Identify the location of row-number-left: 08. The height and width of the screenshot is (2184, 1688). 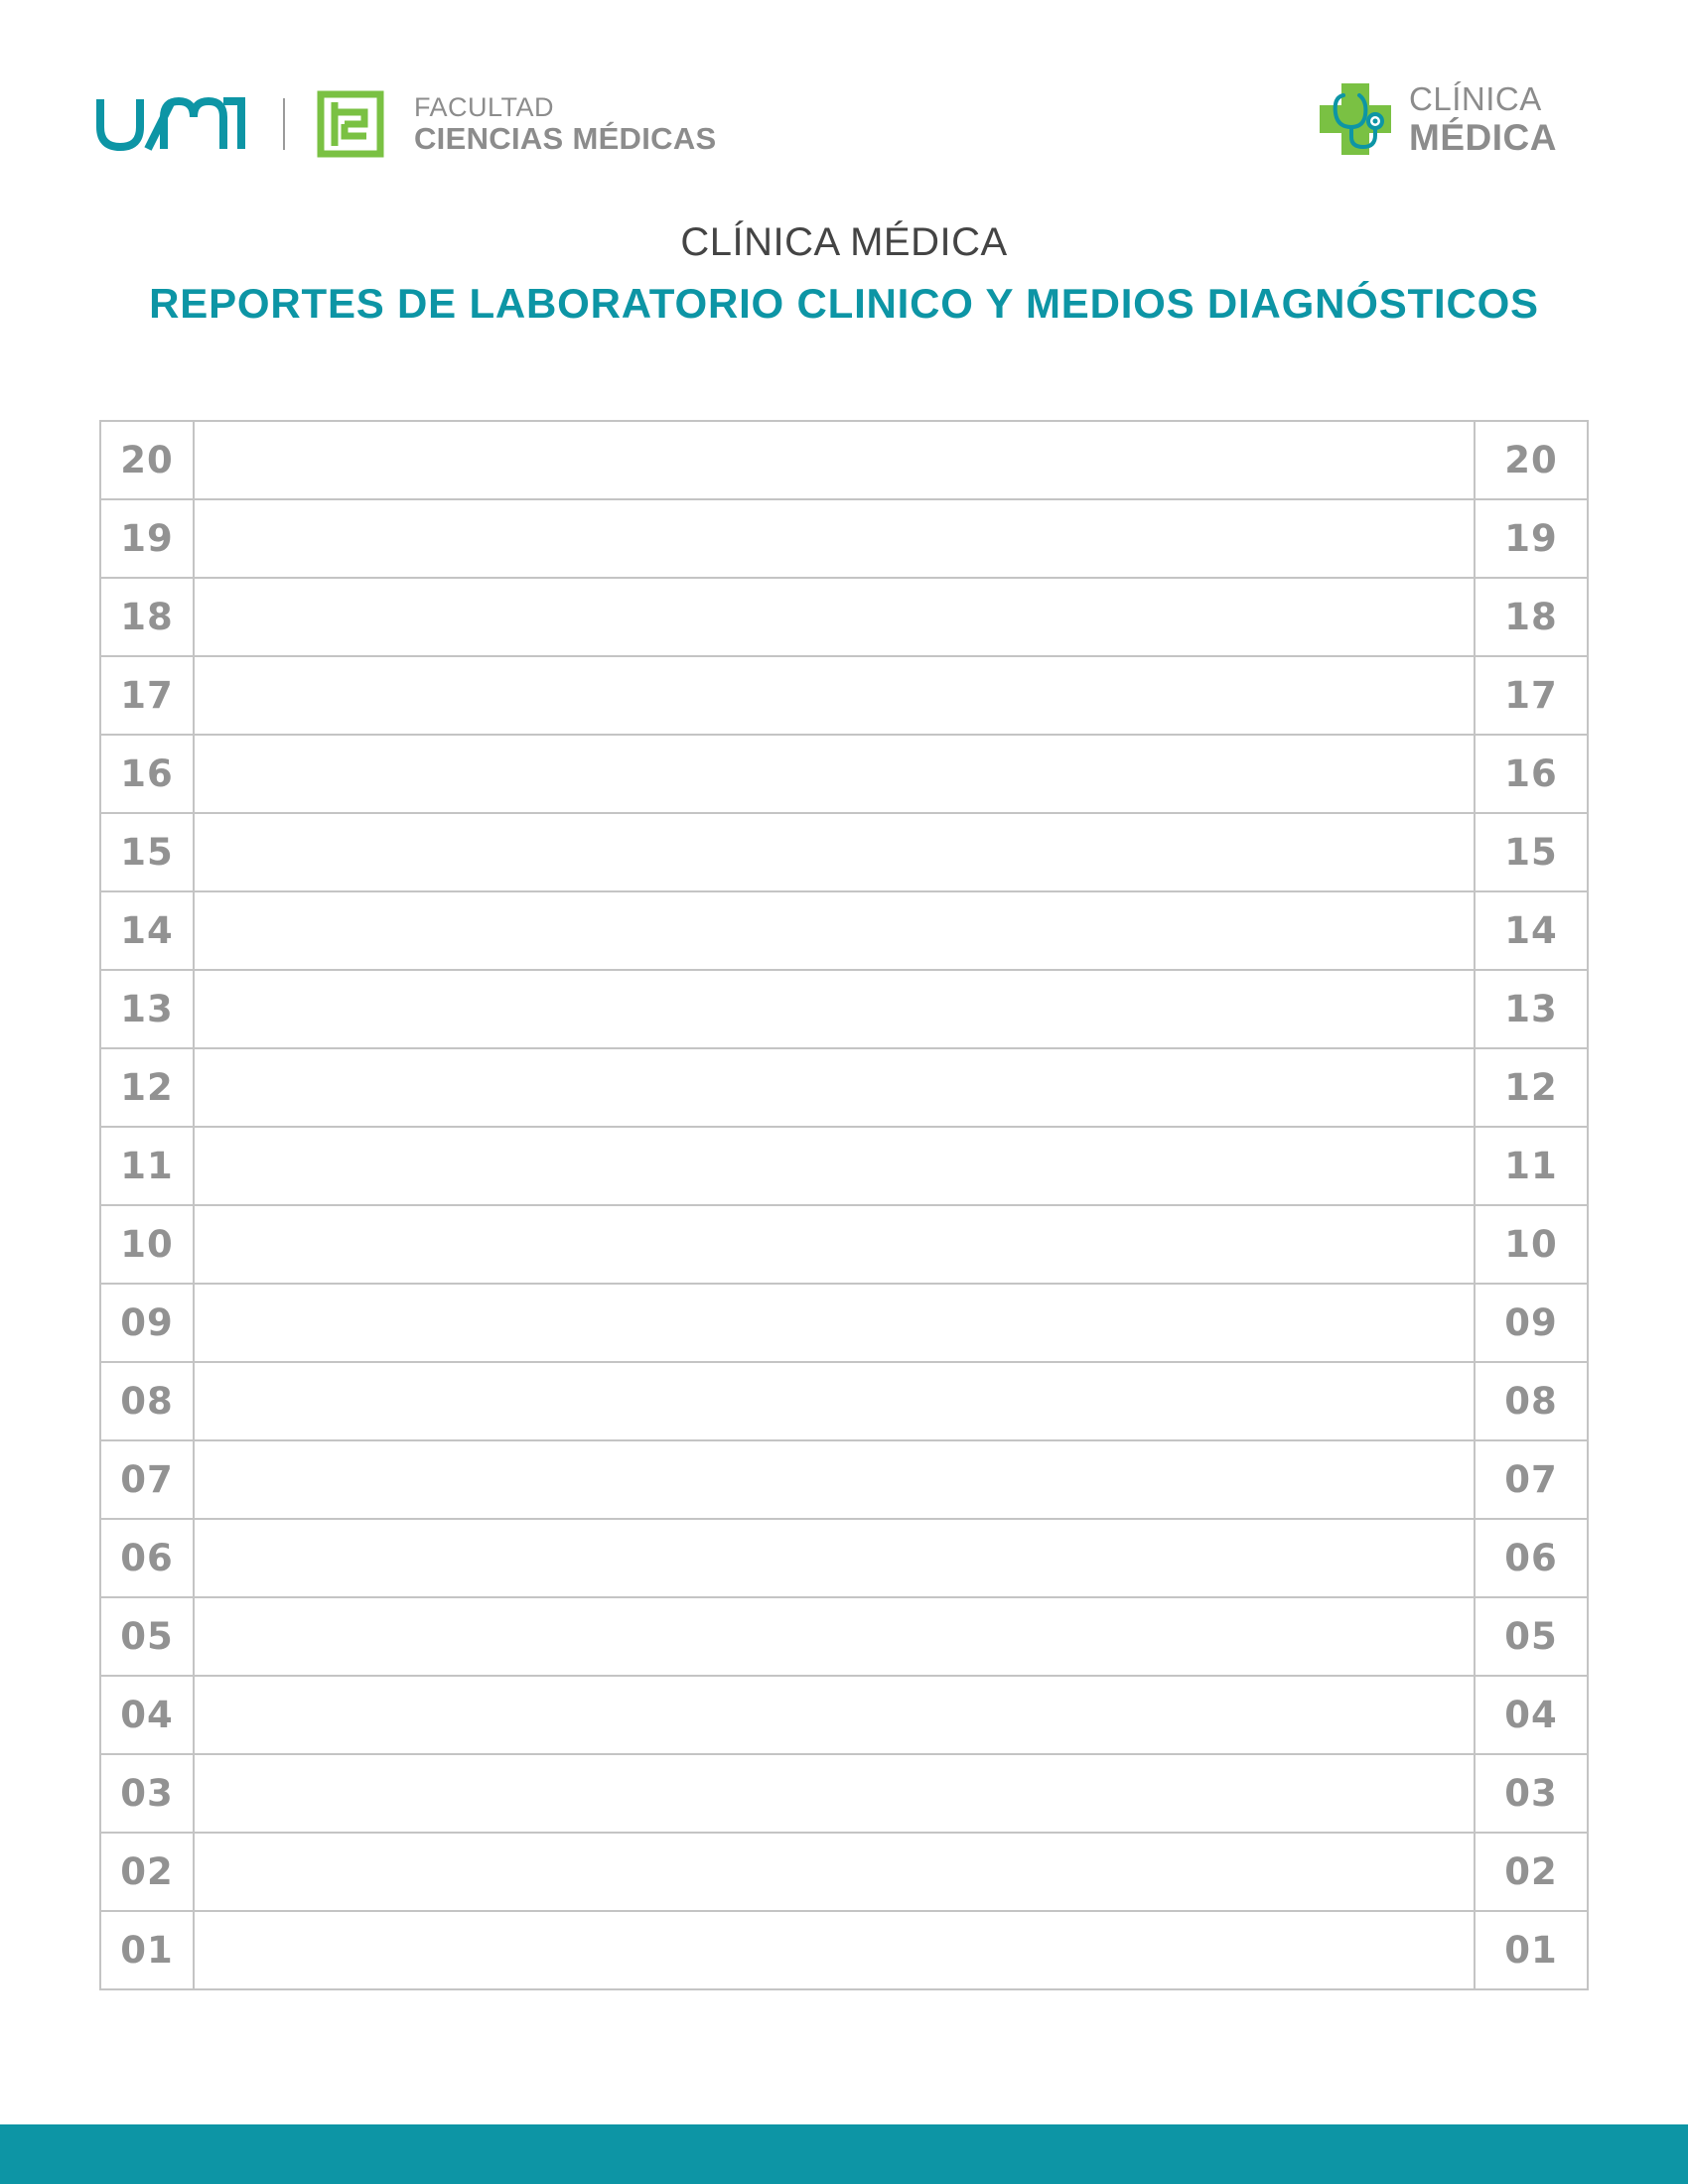
(147, 1401).